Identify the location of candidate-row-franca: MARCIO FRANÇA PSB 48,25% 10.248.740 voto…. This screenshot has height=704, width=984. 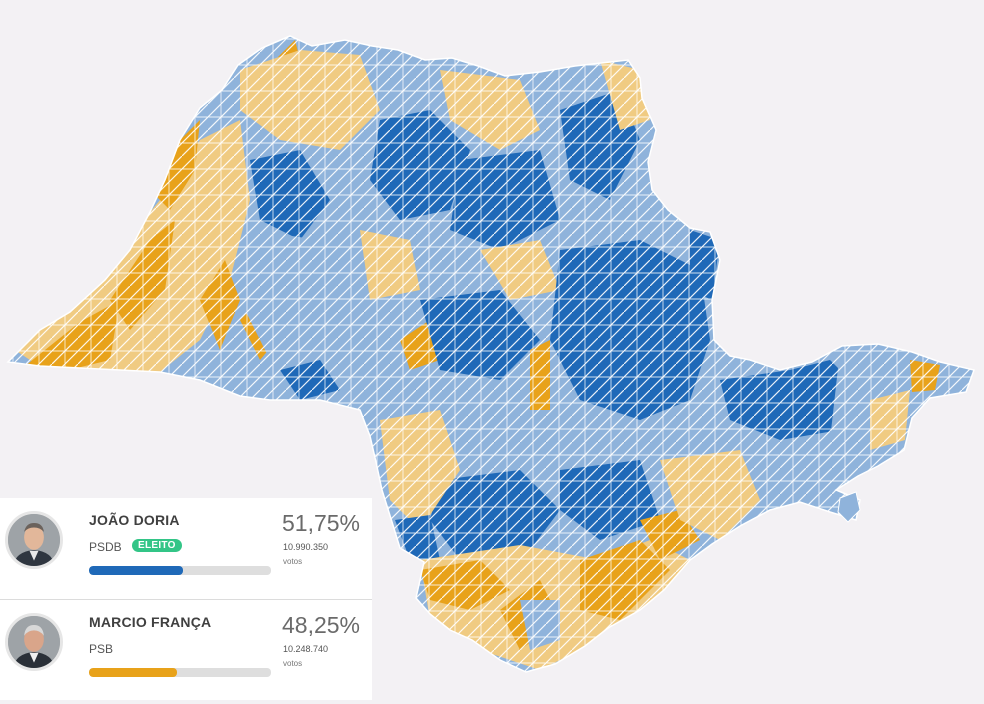
(186, 649).